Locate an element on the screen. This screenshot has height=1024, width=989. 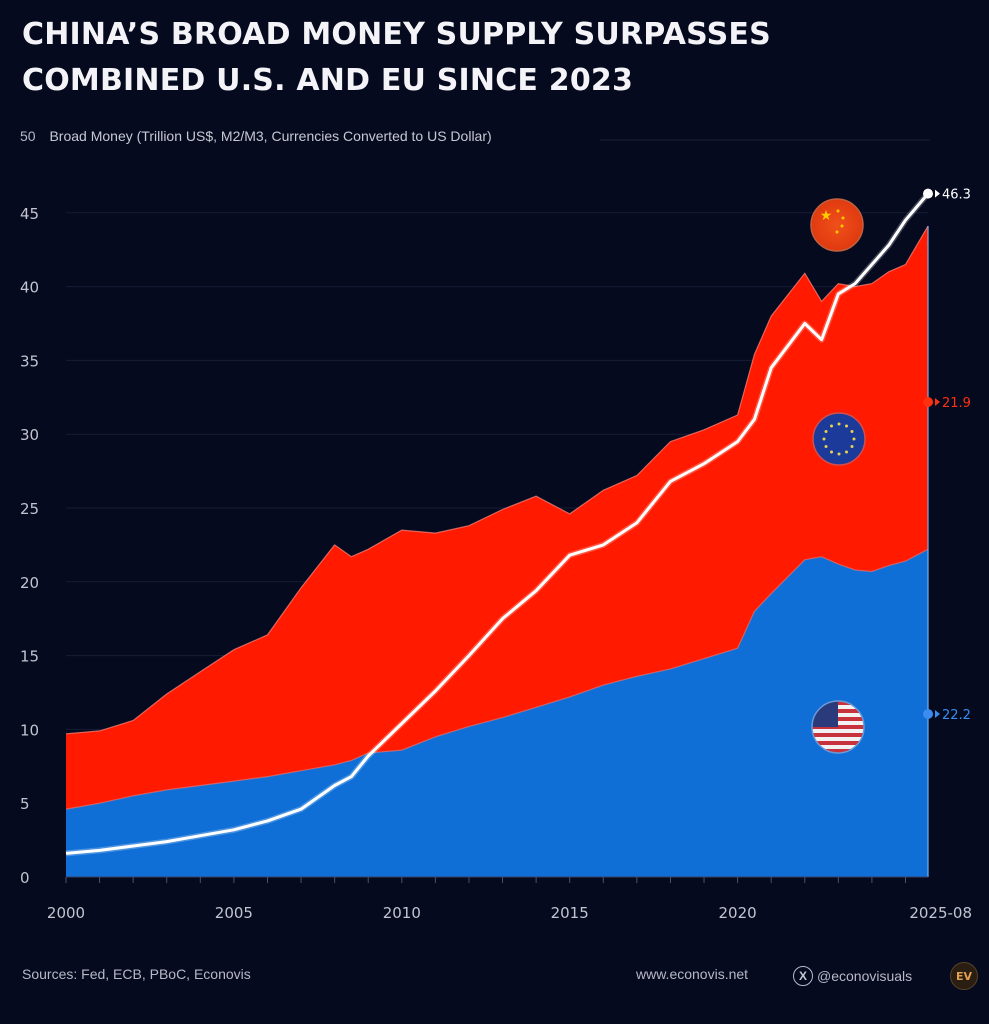
x-handle: X @econovisuals is located at coordinates (852, 976).